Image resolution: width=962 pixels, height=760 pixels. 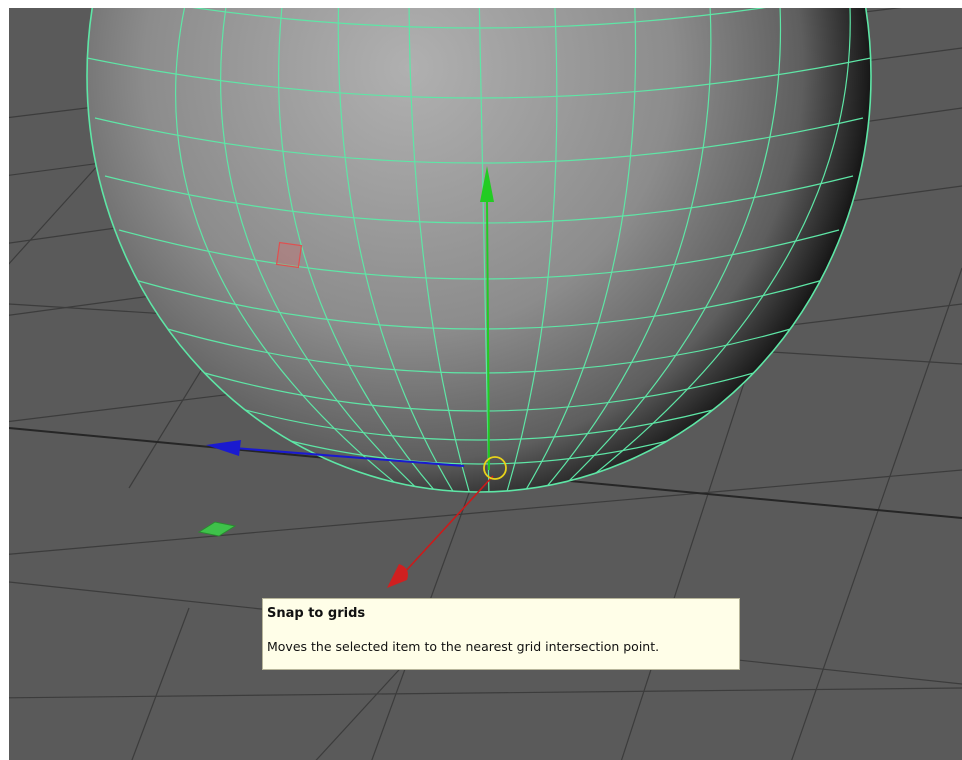 What do you see at coordinates (488, 334) in the screenshot?
I see `y-axis-handle` at bounding box center [488, 334].